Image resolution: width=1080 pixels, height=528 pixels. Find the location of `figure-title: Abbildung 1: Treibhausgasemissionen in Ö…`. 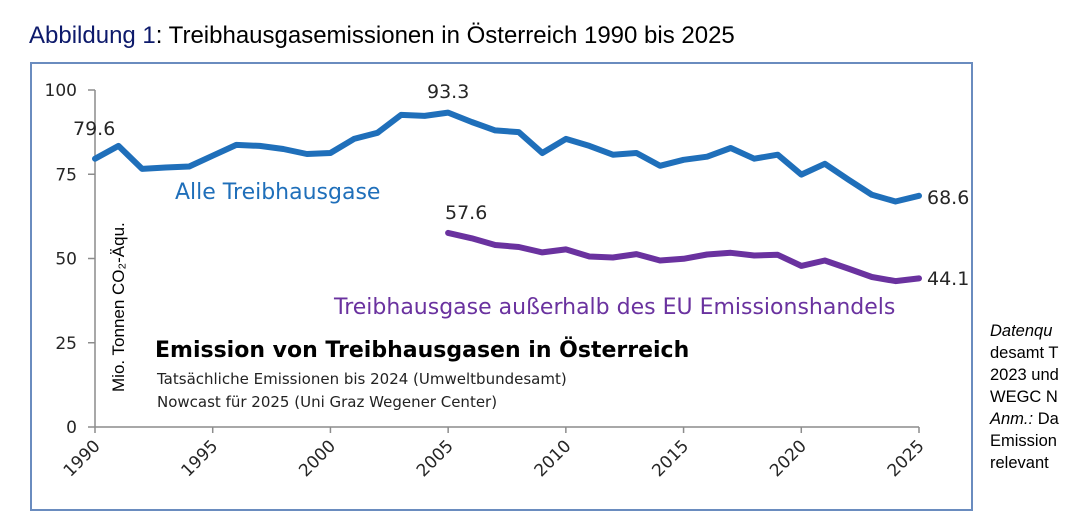

figure-title: Abbildung 1: Treibhausgasemissionen in Ö… is located at coordinates (382, 36).